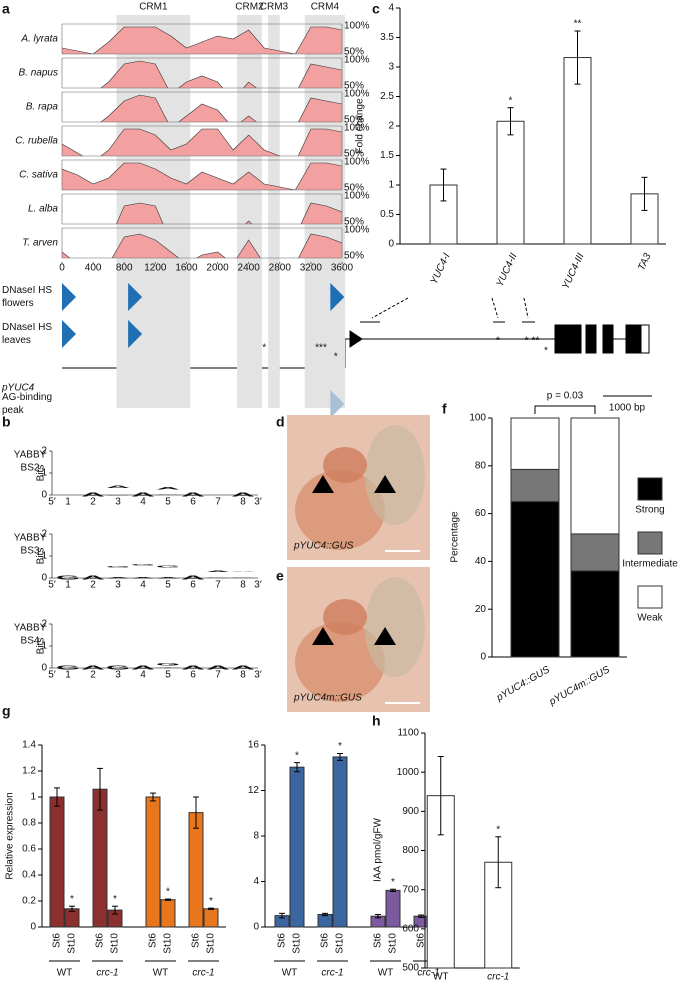 The width and height of the screenshot is (678, 1002). Describe the element at coordinates (327, 698) in the screenshot. I see `micrograph-caption: pYUC4m::GUS` at that location.